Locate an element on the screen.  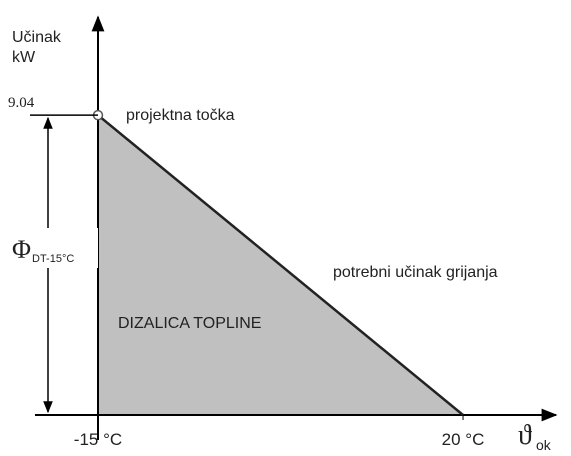
y-label: kW is located at coordinates (24, 57).